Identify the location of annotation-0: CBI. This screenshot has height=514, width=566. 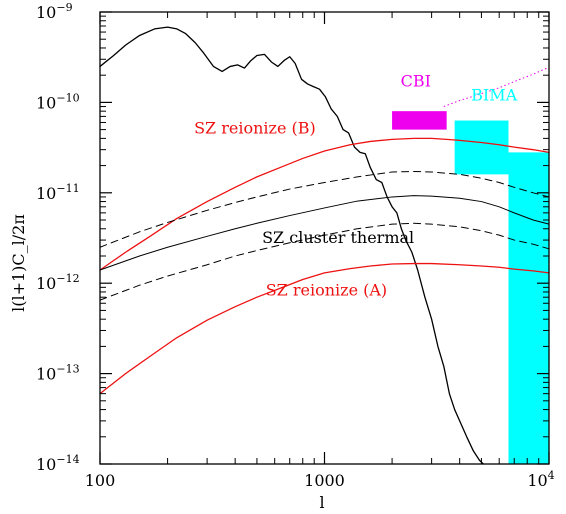
(416, 80).